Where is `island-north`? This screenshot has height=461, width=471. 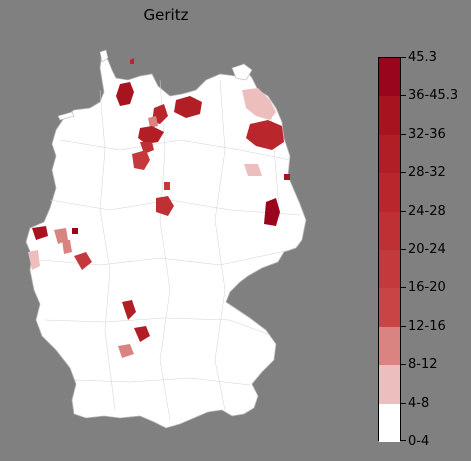 island-north is located at coordinates (104, 56).